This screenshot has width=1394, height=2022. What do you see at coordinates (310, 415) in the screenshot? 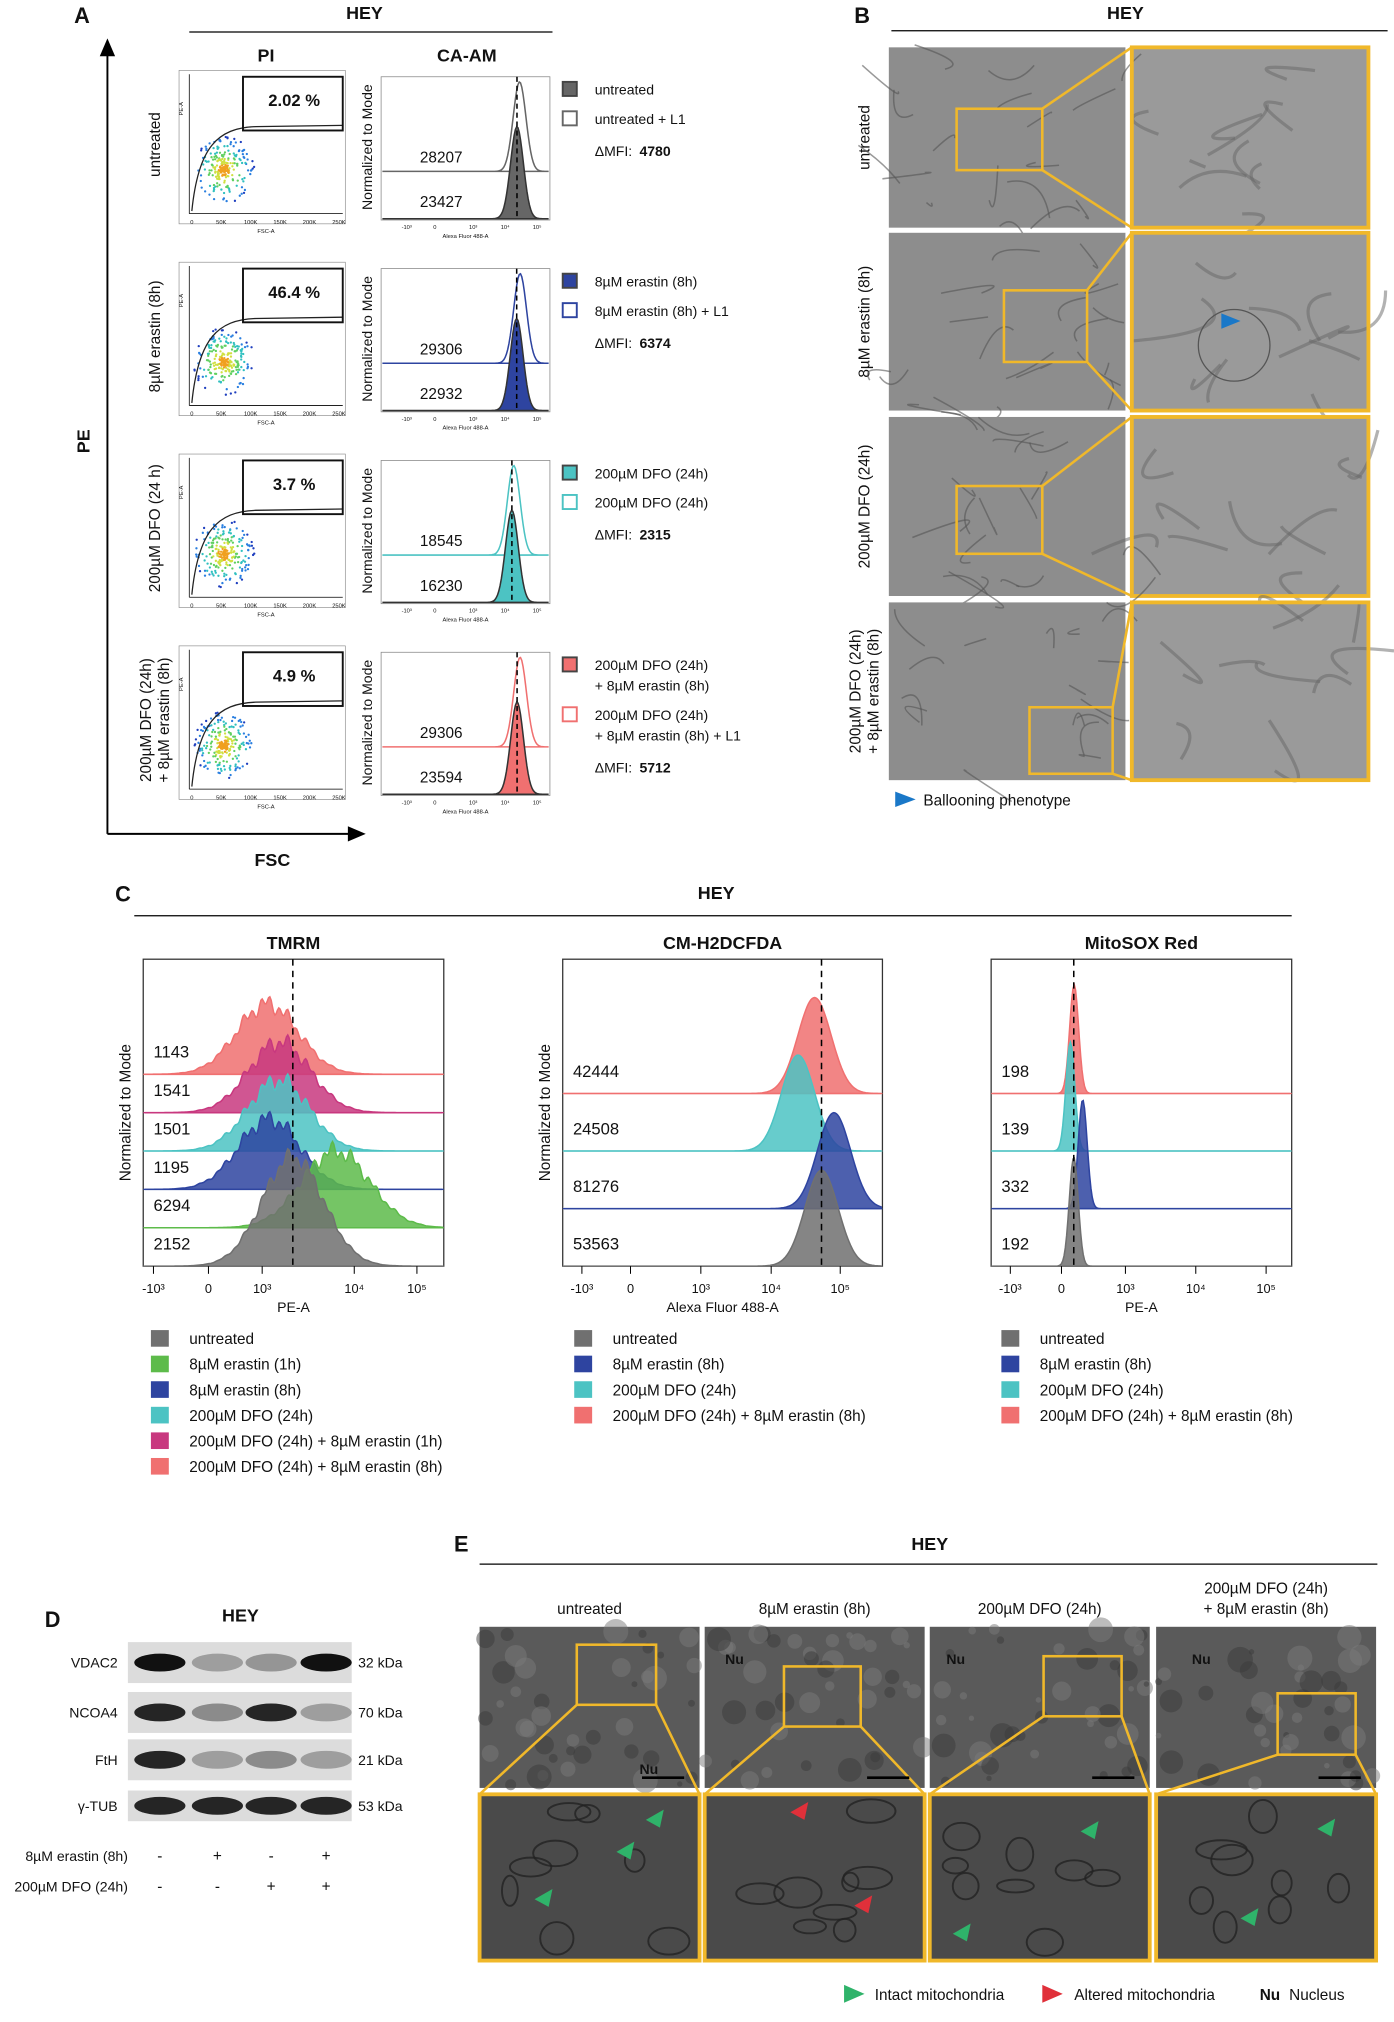
I see `tick-label: 200K` at bounding box center [310, 415].